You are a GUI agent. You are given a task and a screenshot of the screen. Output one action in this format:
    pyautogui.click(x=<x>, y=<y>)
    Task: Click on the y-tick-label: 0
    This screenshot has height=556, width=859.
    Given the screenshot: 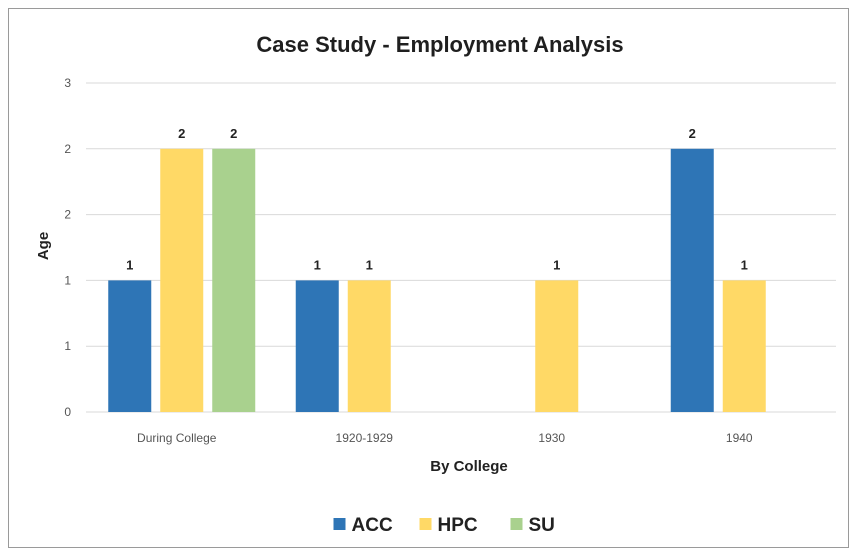 What is the action you would take?
    pyautogui.click(x=67, y=412)
    